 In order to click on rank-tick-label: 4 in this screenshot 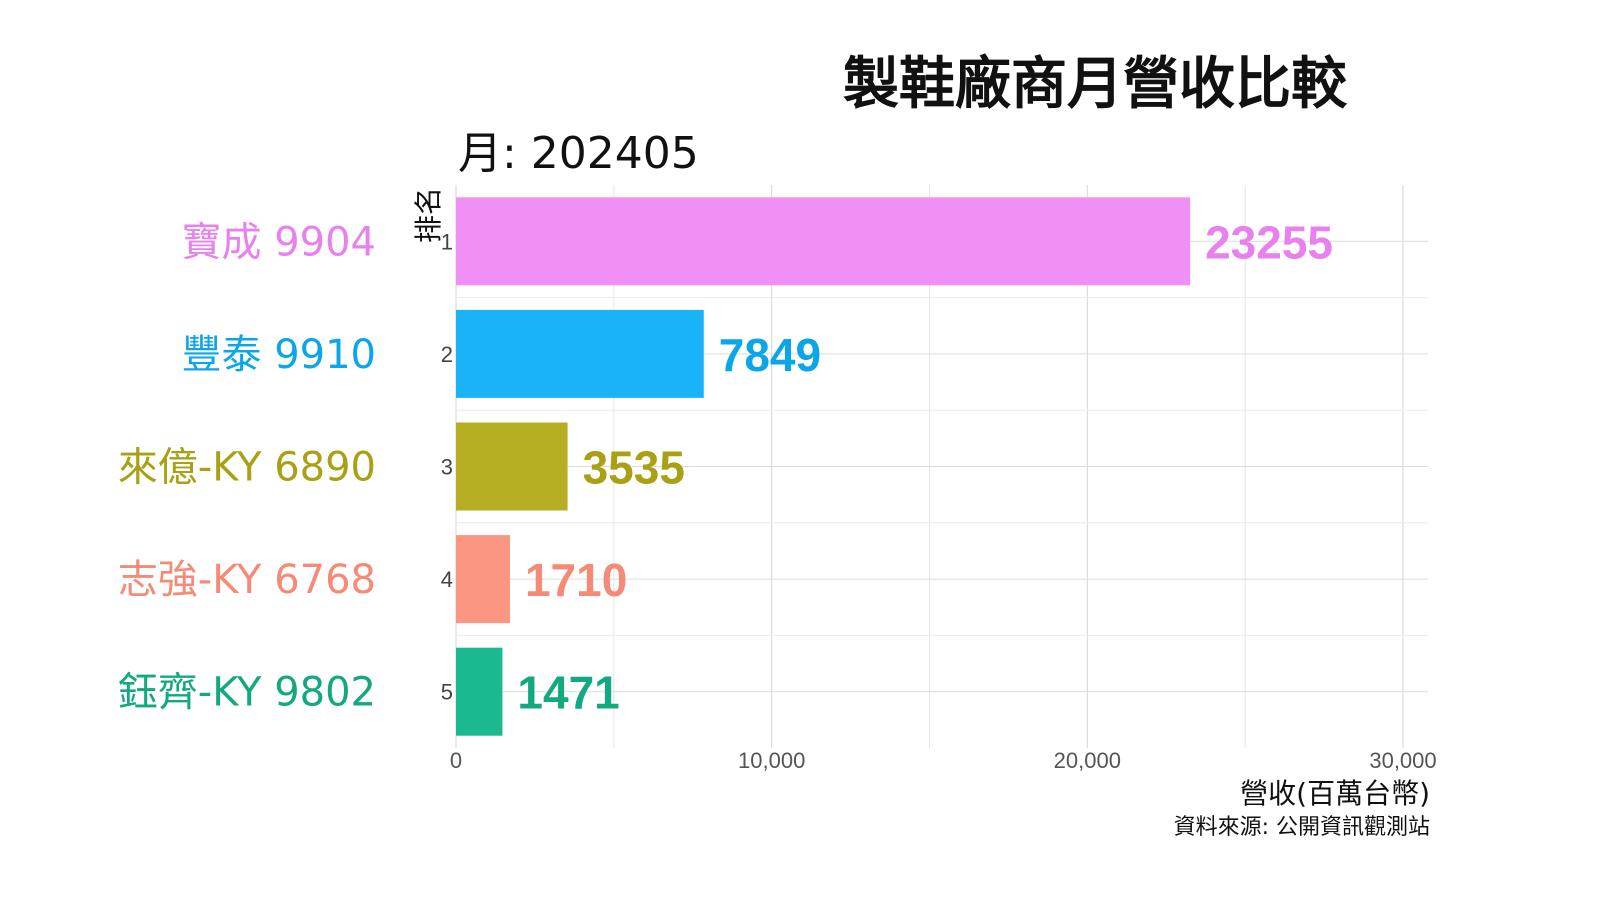, I will do `click(447, 579)`.